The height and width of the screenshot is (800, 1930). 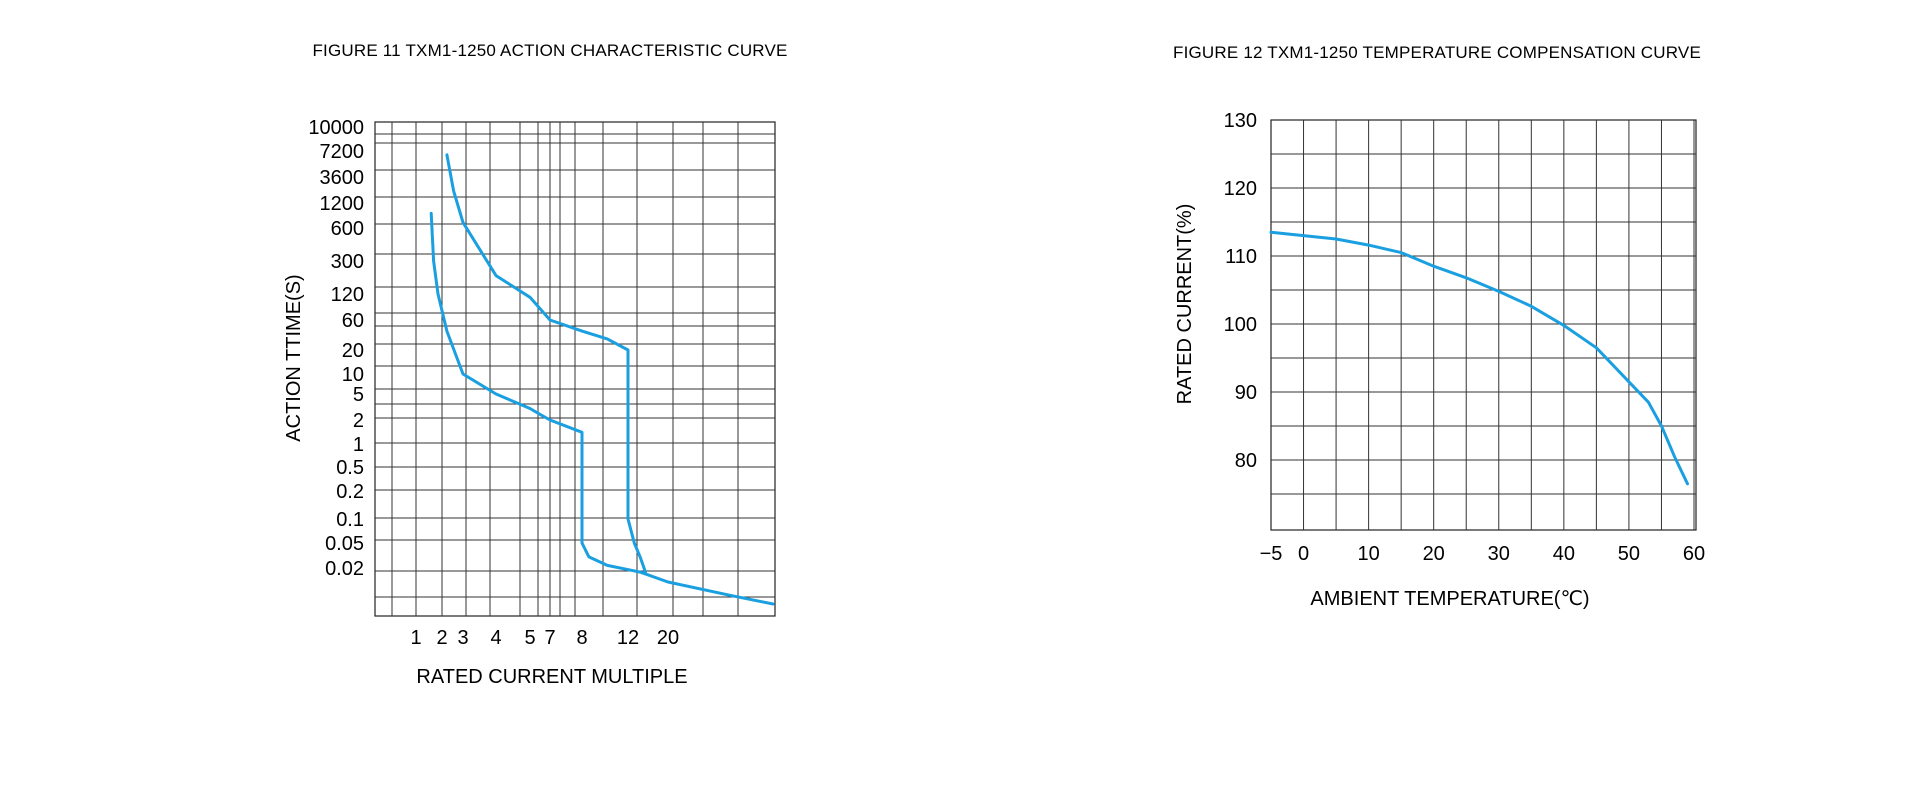 I want to click on chart2-x-ticks: −5 0 10 20 30 40 50 60, so click(x=1483, y=554).